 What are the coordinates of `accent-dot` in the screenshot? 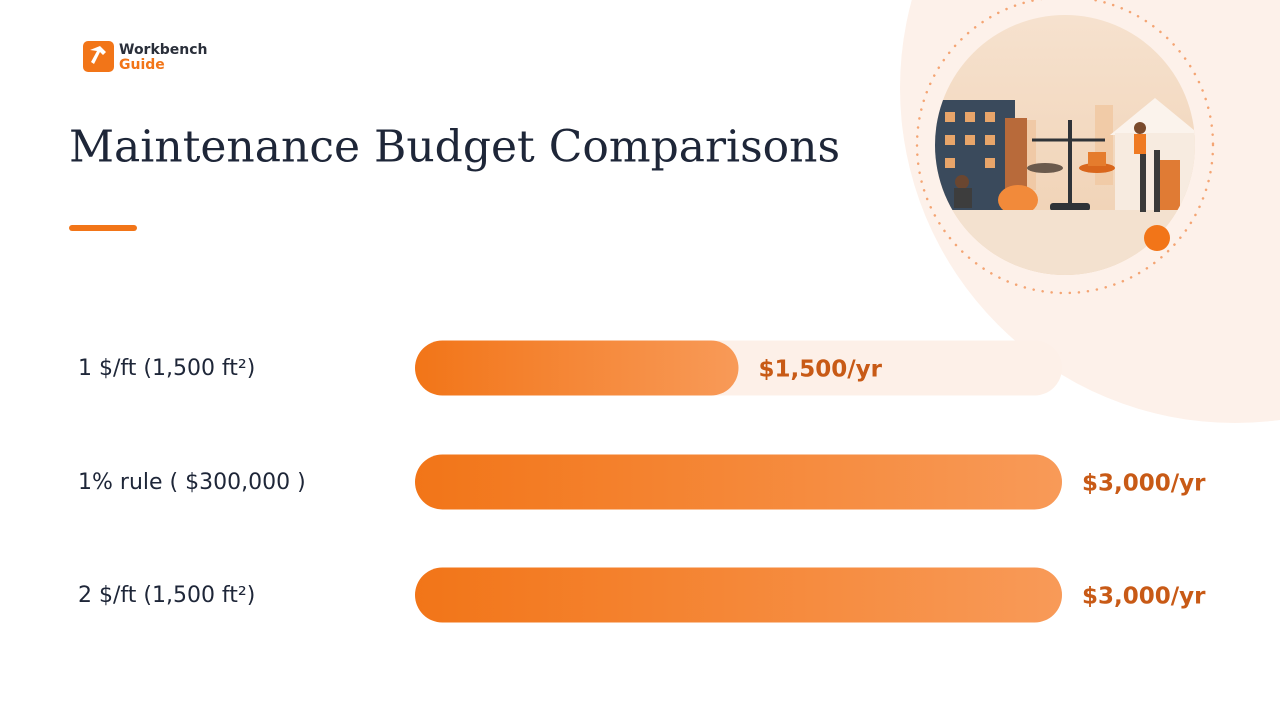 It's located at (1157, 238).